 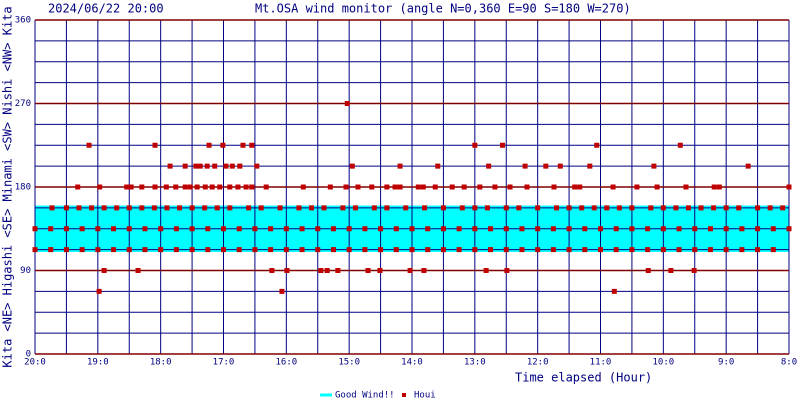 I want to click on x-axis-title: Time elapsed (Hour), so click(x=583, y=378).